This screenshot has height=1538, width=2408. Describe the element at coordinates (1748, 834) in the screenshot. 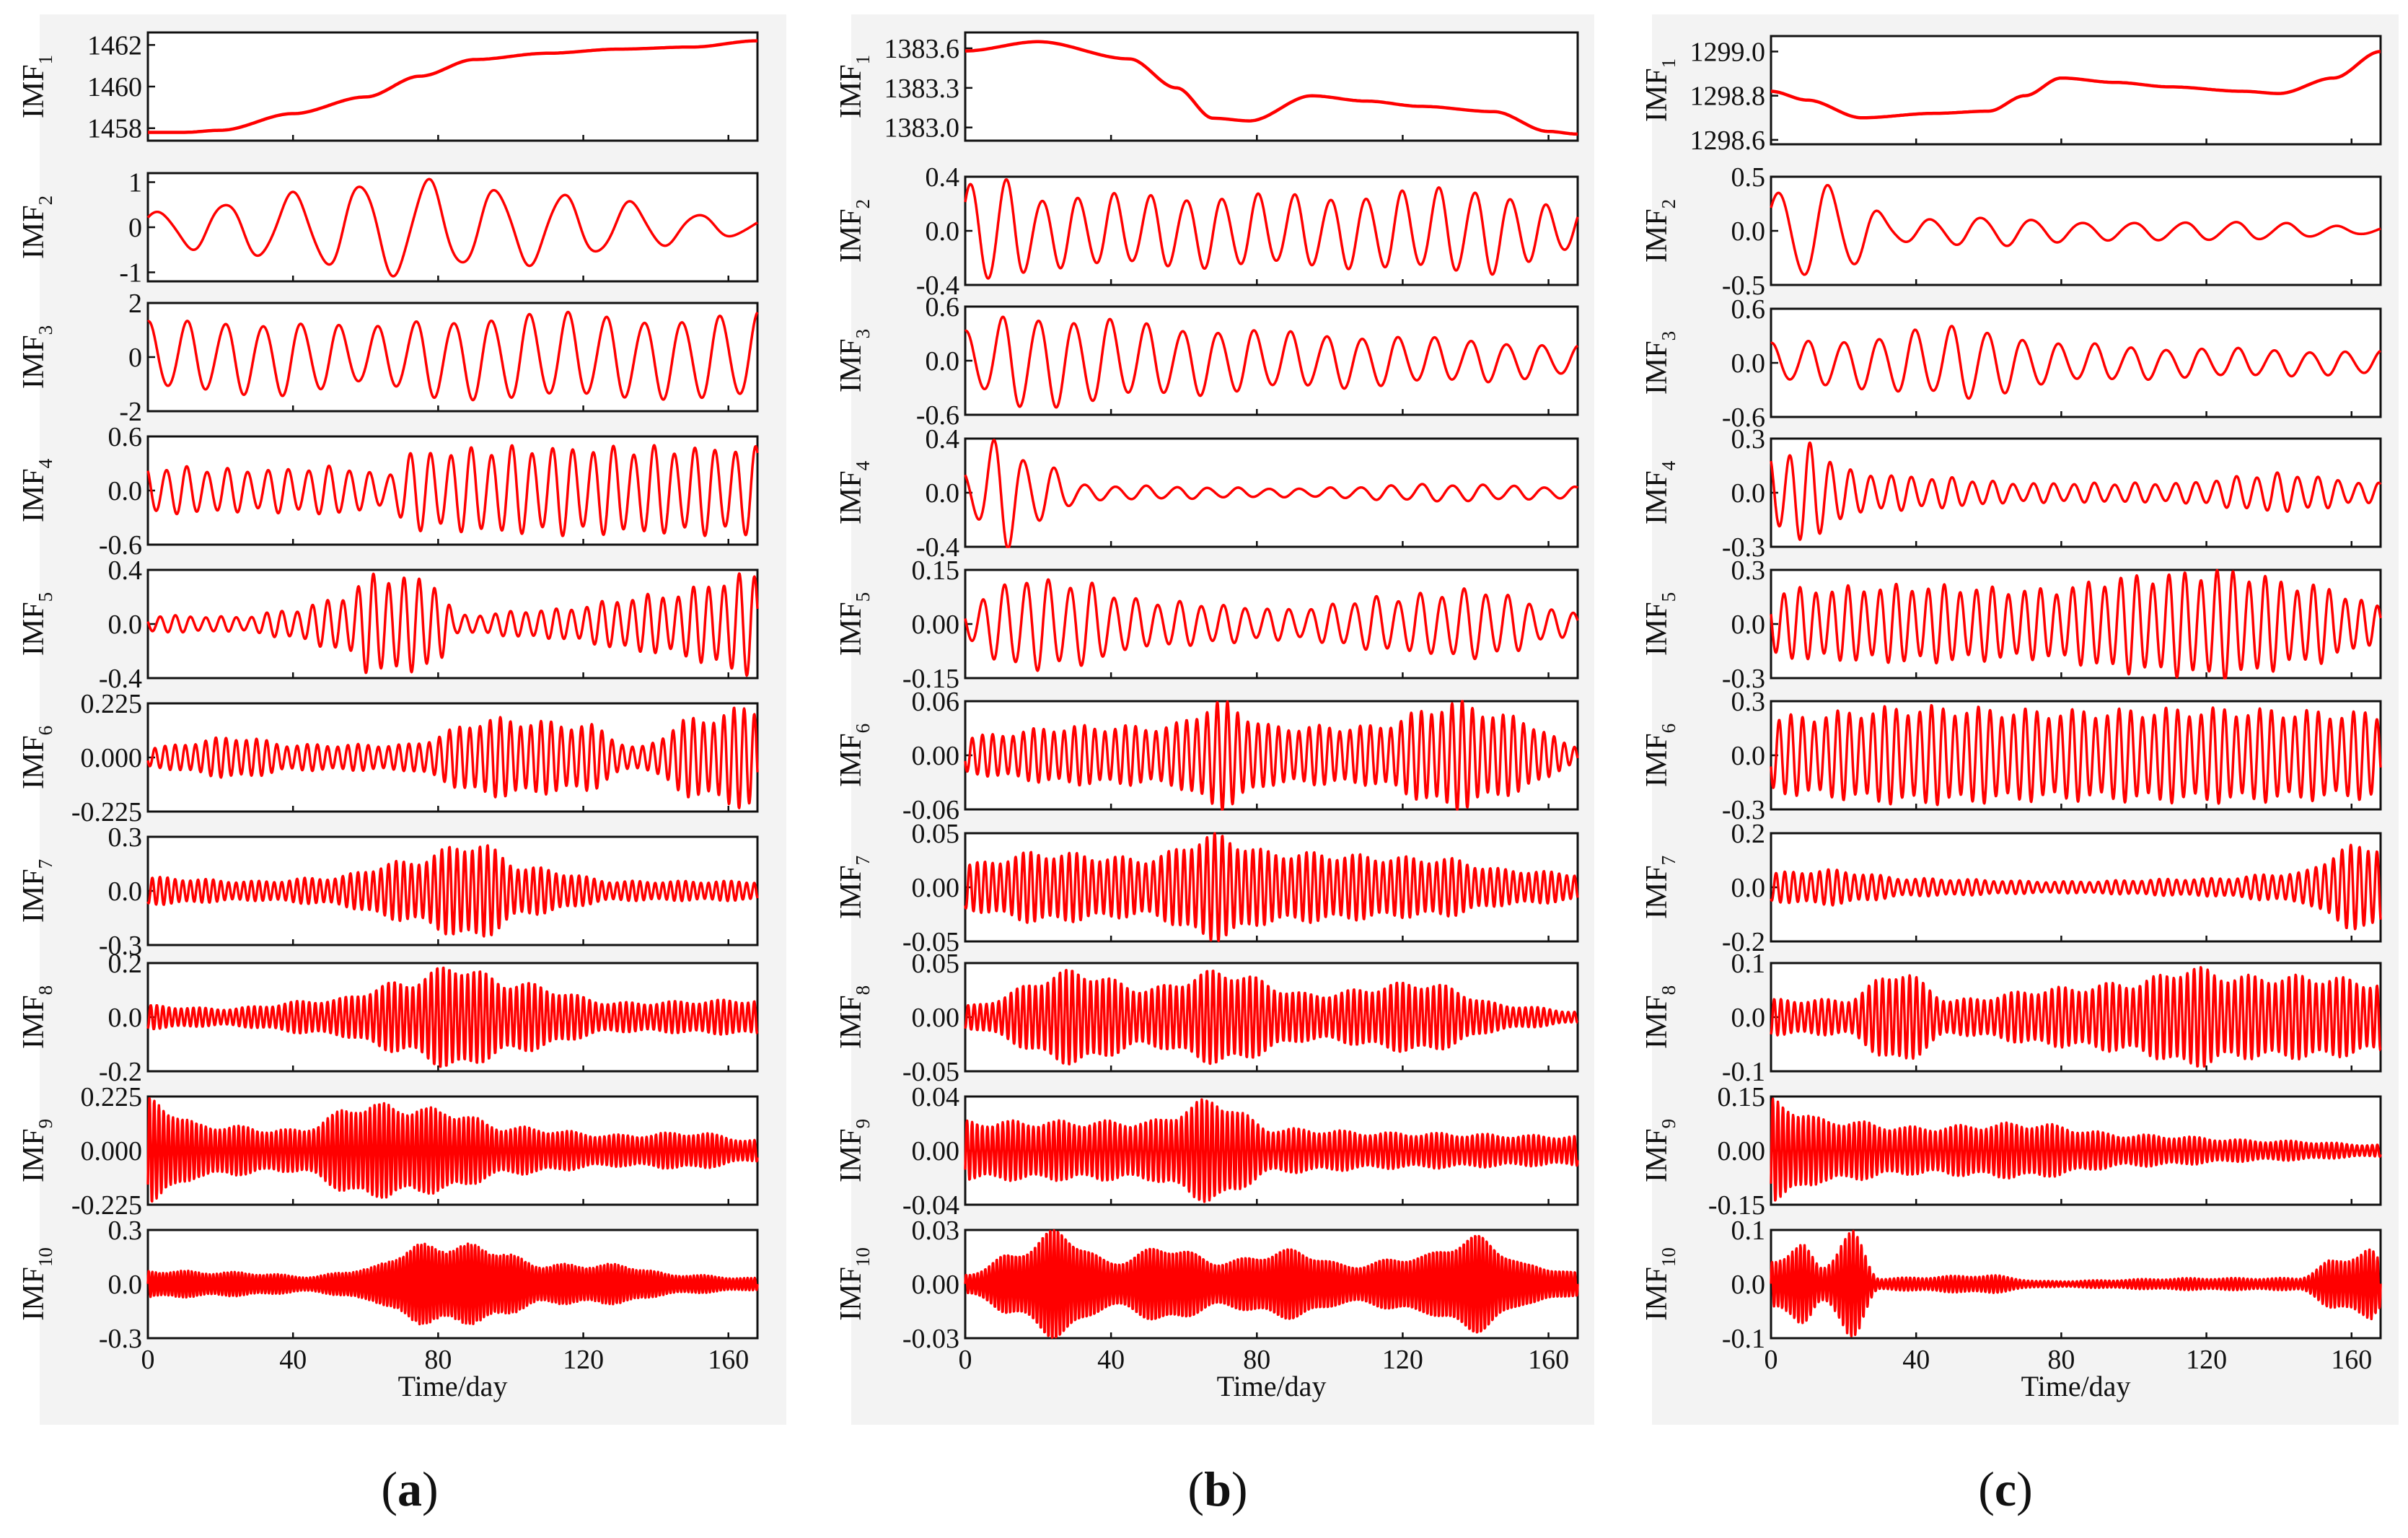

I see `y-tick-label: 0.2` at that location.